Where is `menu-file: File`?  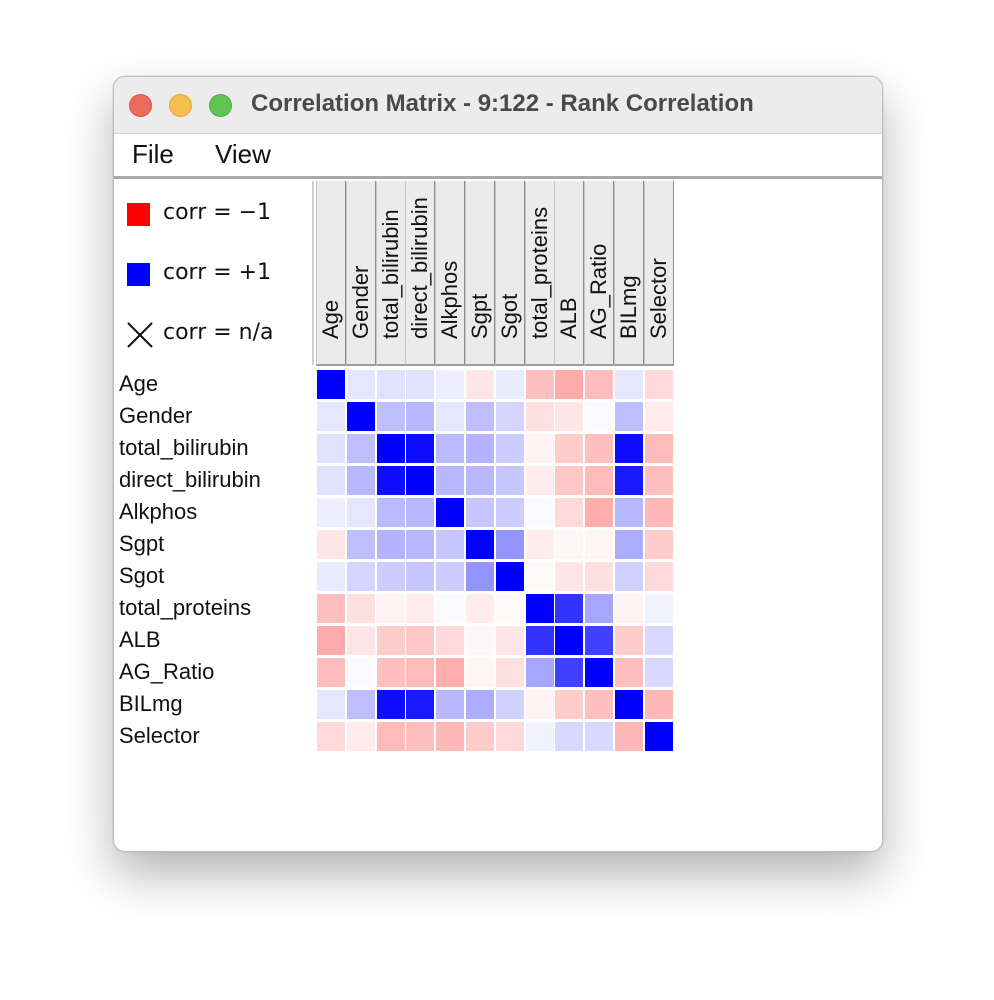 menu-file: File is located at coordinates (153, 154).